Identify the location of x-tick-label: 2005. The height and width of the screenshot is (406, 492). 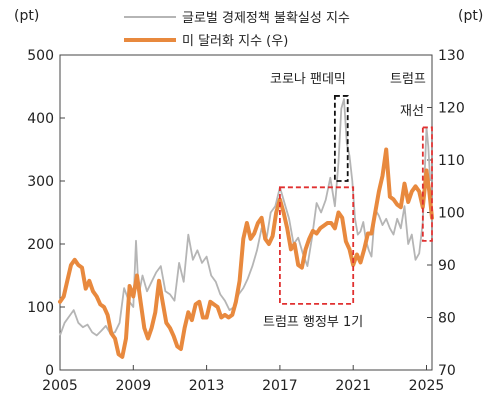
(60, 386).